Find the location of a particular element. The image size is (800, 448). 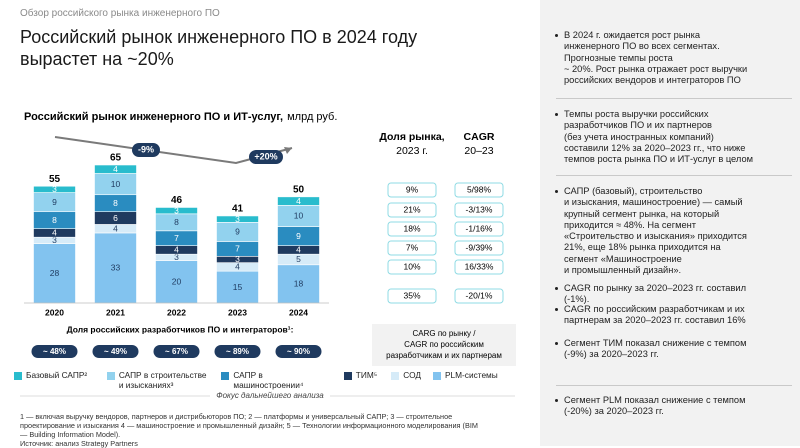

bullet-line: российских вендоров и интеграторов ПО is located at coordinates (652, 80).